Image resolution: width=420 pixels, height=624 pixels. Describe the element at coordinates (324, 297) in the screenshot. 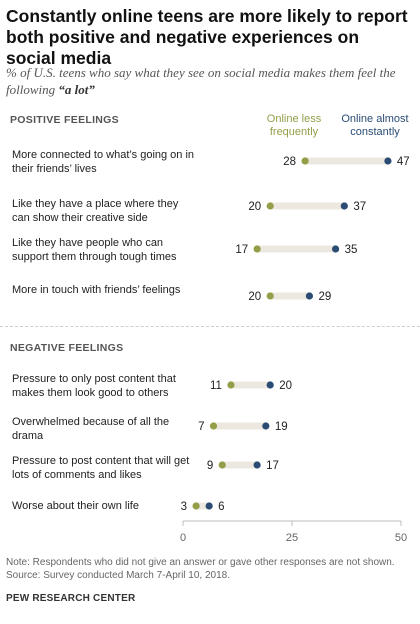

I see `value-label-online-constant: 29` at that location.